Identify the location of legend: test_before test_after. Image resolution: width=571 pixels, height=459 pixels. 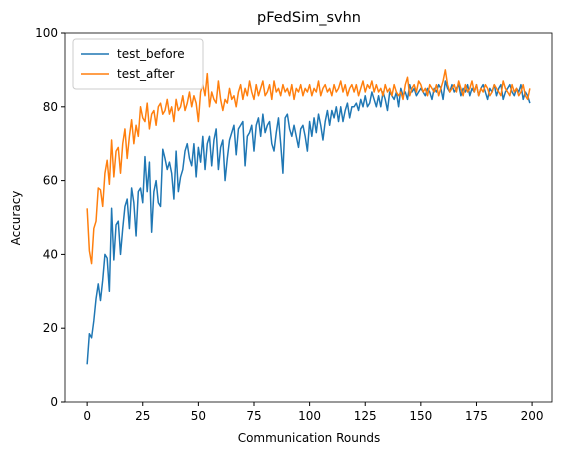
(138, 64).